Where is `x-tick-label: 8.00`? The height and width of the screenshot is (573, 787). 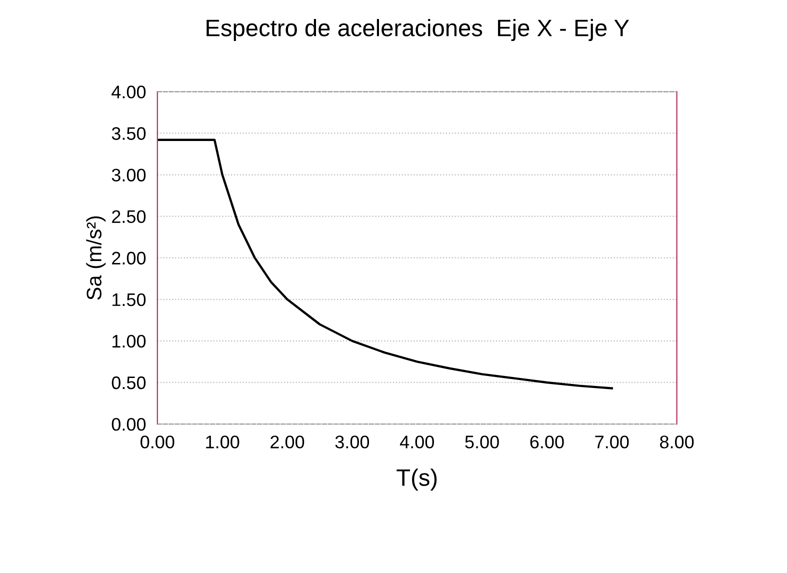
x-tick-label: 8.00 is located at coordinates (677, 442).